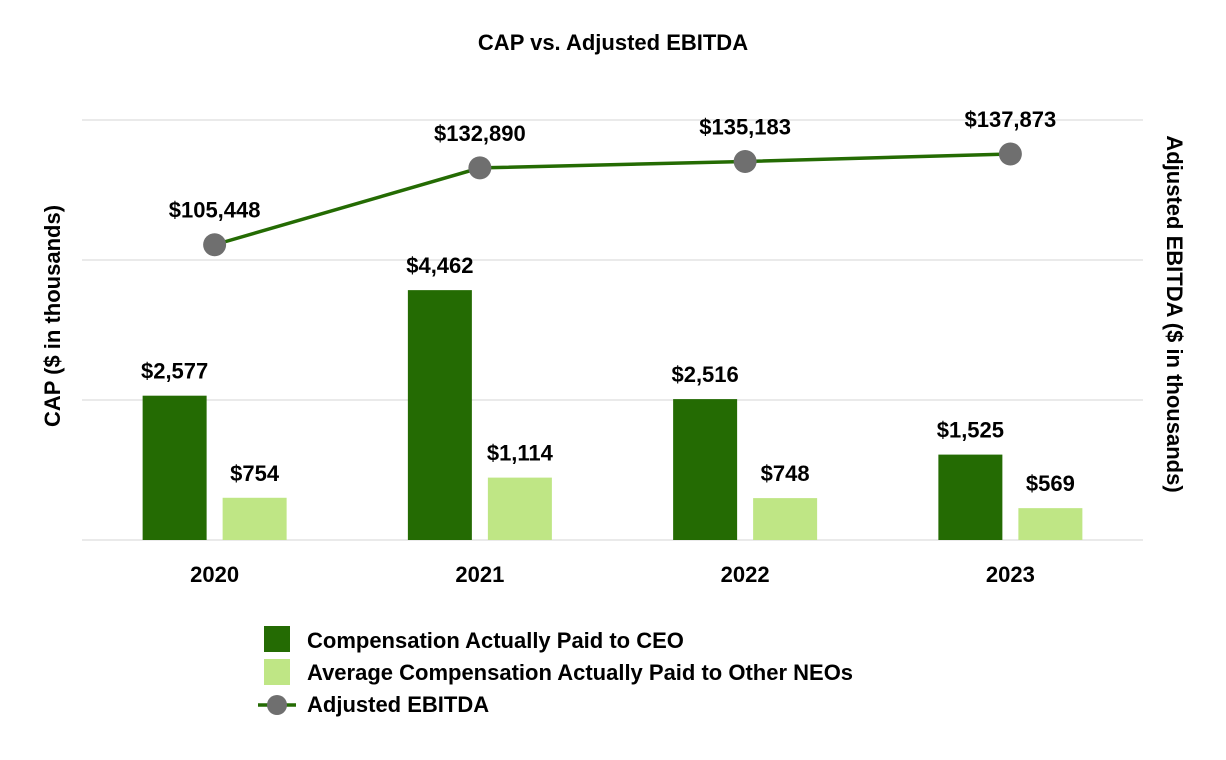 Image resolution: width=1226 pixels, height=760 pixels. What do you see at coordinates (1010, 119) in the screenshot?
I see `data-label-ebitda: $137,873` at bounding box center [1010, 119].